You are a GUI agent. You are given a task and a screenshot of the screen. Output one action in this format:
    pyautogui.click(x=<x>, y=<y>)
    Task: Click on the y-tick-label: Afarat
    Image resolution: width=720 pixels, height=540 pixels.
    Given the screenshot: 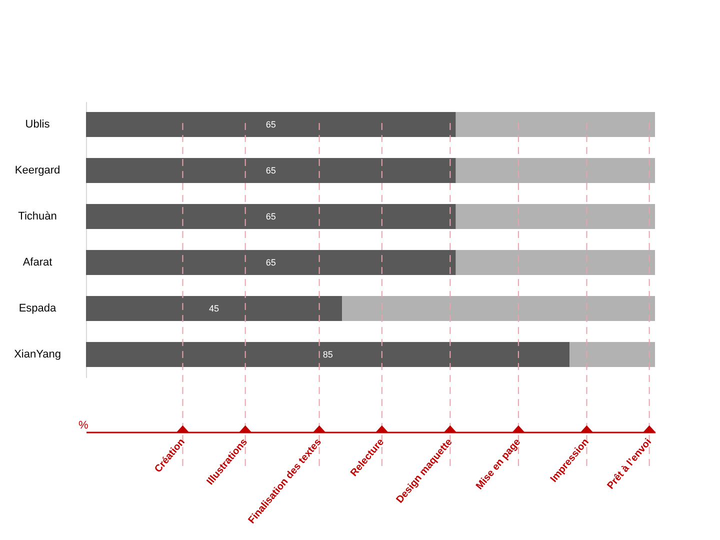 What is the action you would take?
    pyautogui.click(x=37, y=262)
    